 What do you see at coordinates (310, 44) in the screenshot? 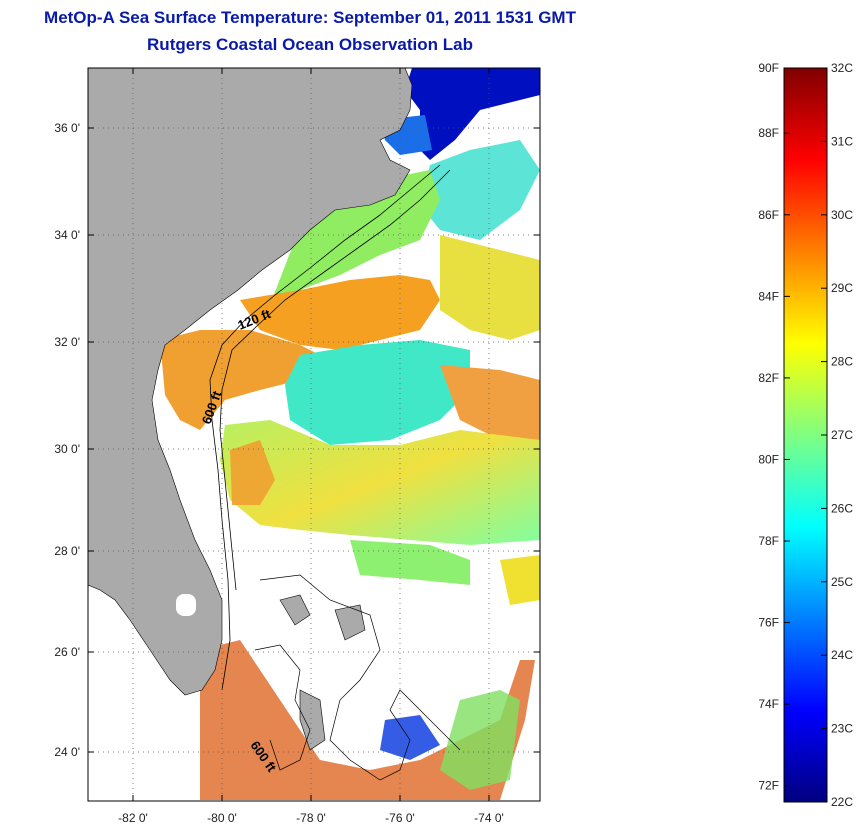
I see `map-subtitle: Rutgers Coastal Ocean Observation Lab` at bounding box center [310, 44].